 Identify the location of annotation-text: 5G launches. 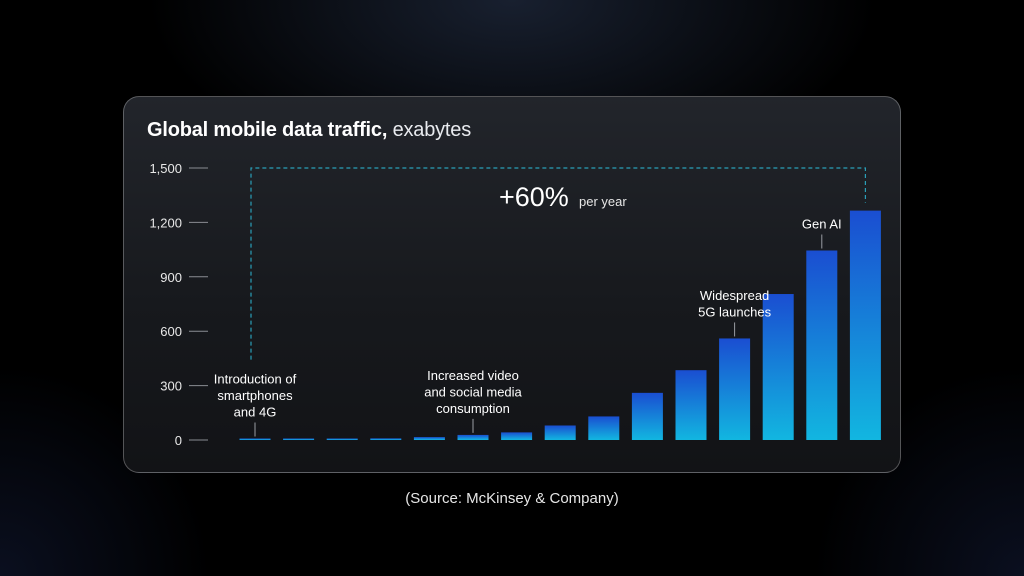
(734, 311).